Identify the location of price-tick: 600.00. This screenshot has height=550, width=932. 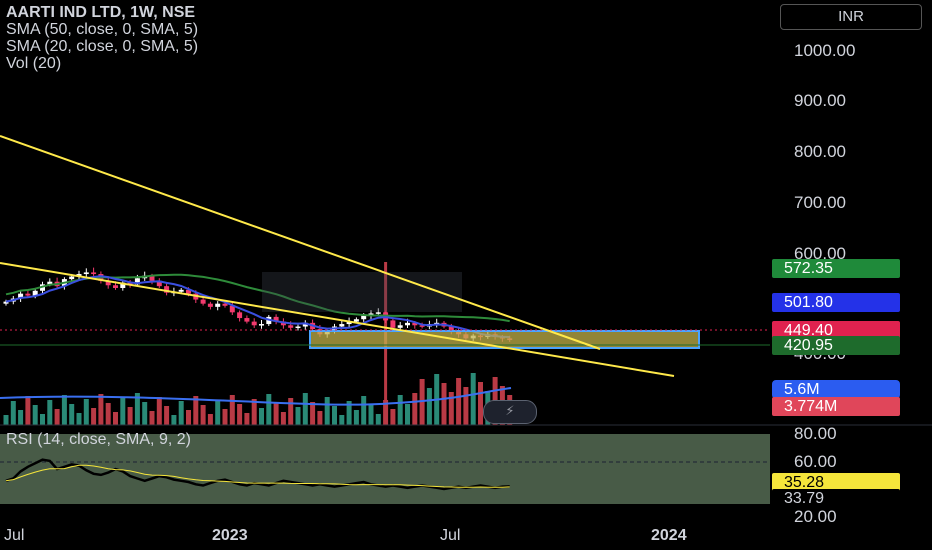
(820, 253).